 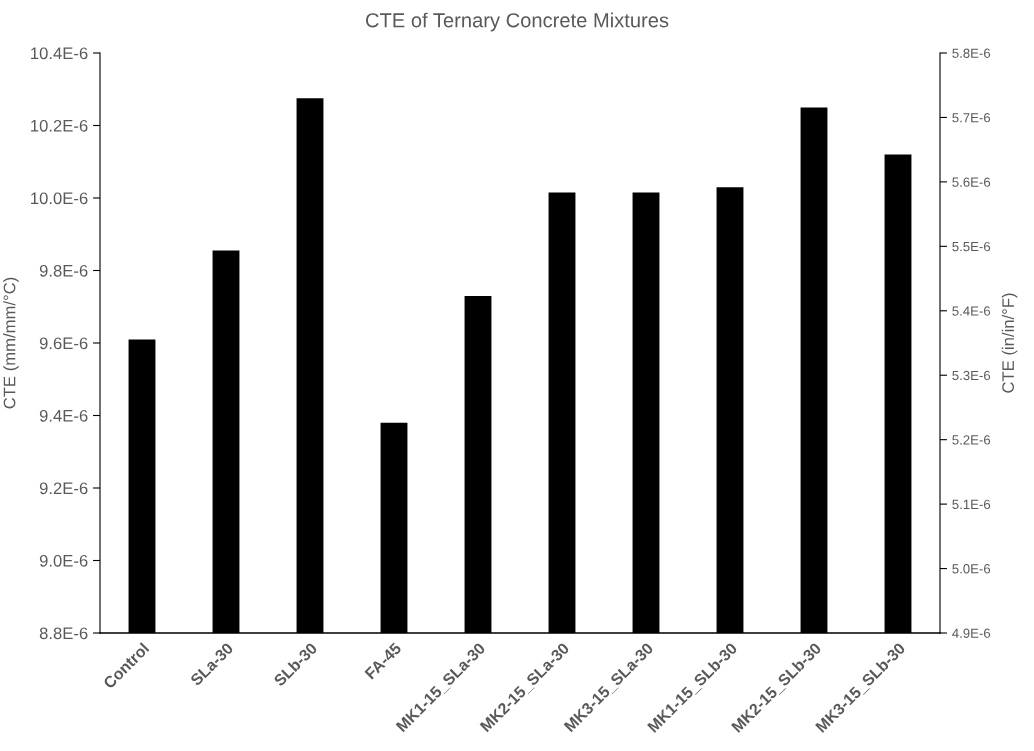 What do you see at coordinates (971, 118) in the screenshot?
I see `y2-tick-label: 5.7E-6` at bounding box center [971, 118].